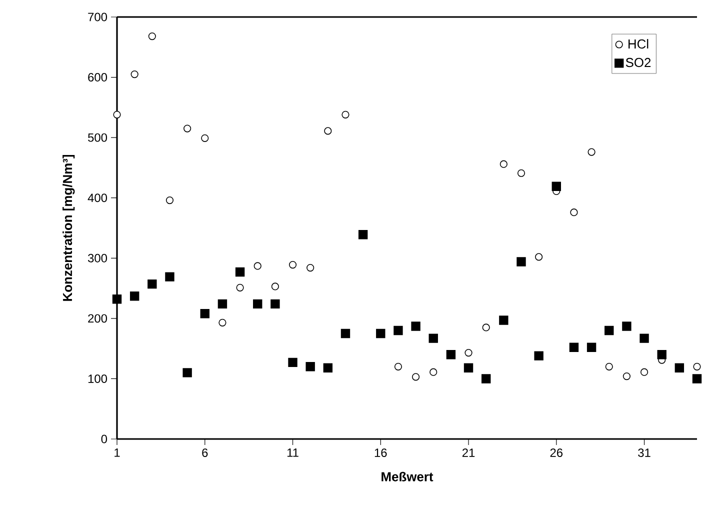 This screenshot has width=709, height=524. I want to click on y-tick-label: 100, so click(98, 378).